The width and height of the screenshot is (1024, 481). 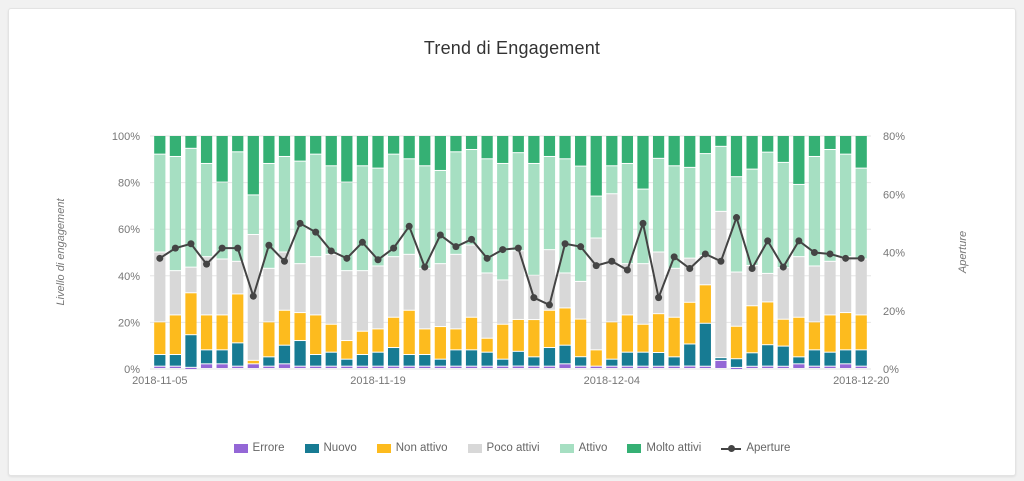 What do you see at coordinates (755, 448) in the screenshot?
I see `legend-item-aperture: Aperture` at bounding box center [755, 448].